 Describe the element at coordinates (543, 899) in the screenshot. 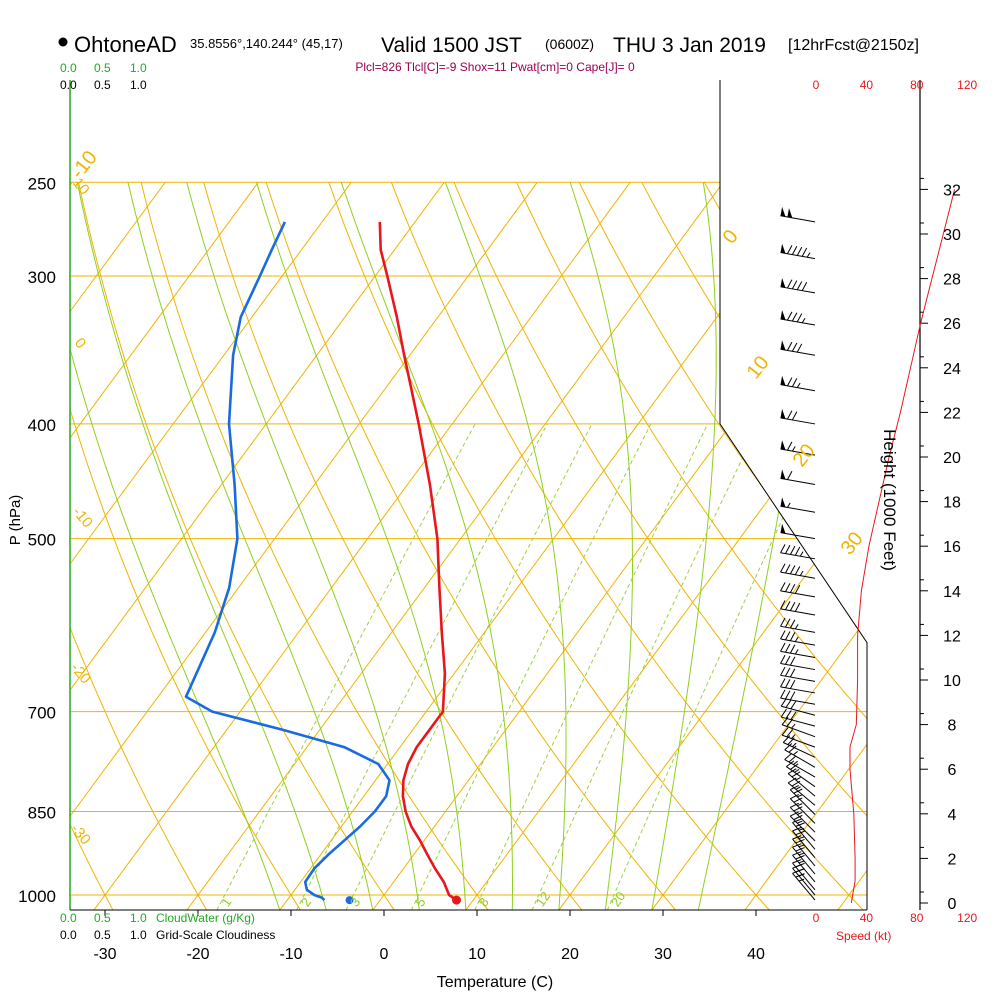

I see `mixing-ratio-label: 12` at that location.